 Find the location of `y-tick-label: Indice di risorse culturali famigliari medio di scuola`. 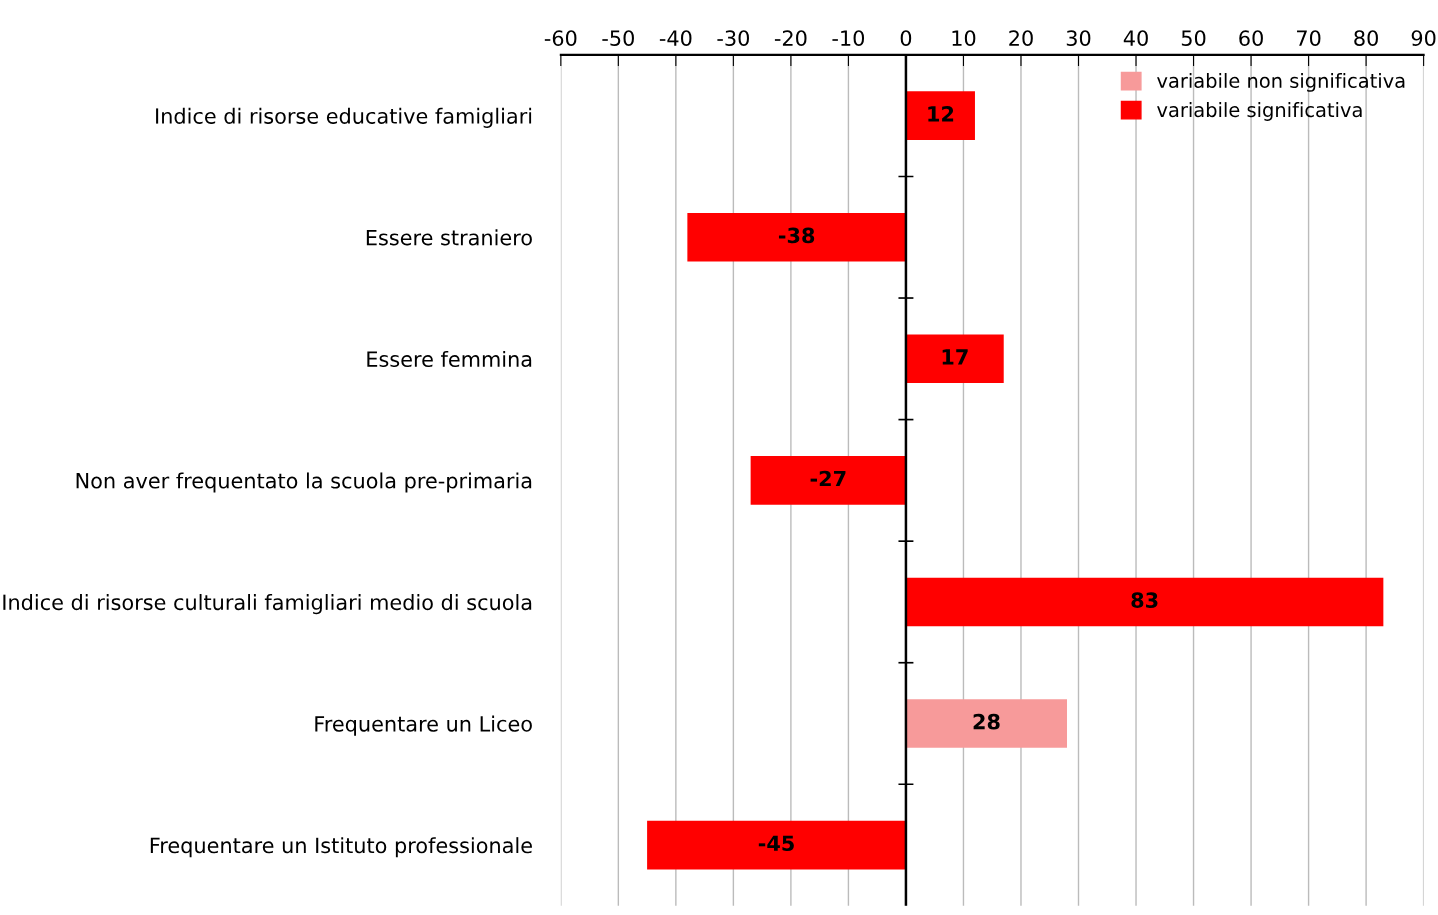

y-tick-label: Indice di risorse culturali famigliari medio di scuola is located at coordinates (267, 604).